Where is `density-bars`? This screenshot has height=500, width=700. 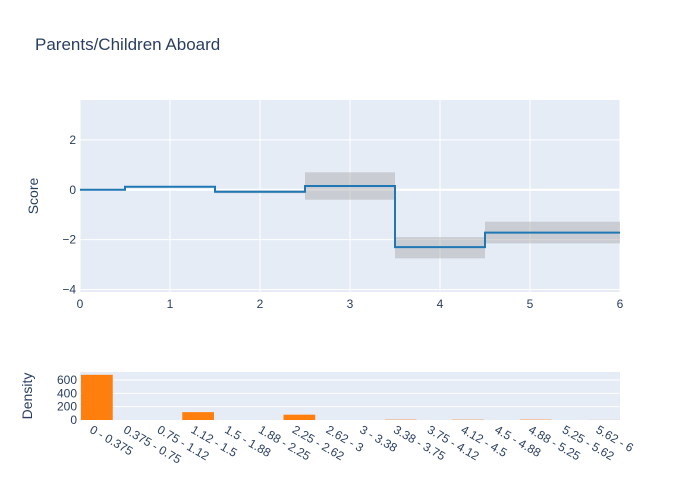 density-bars is located at coordinates (350, 397).